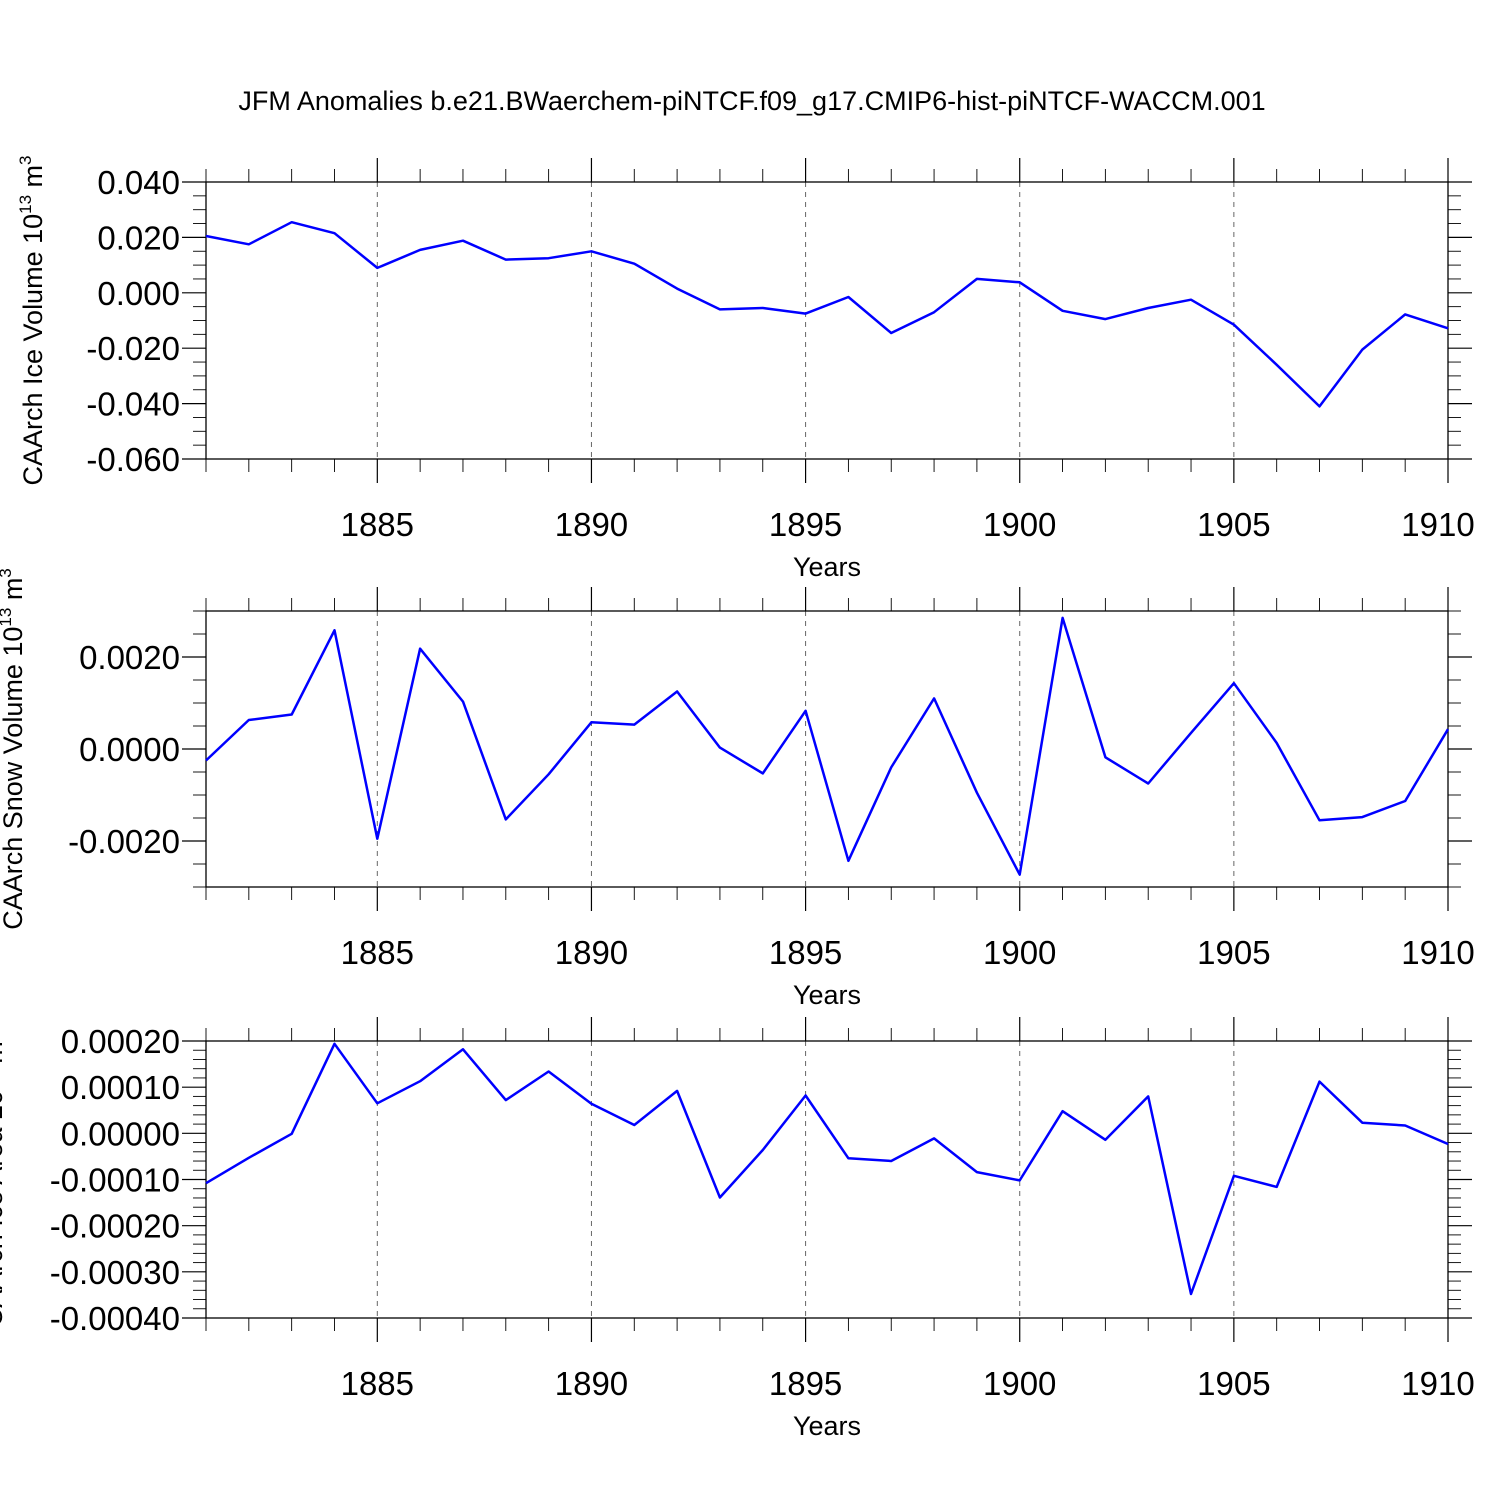 This screenshot has height=1500, width=1500. I want to click on y-tick-label: -0.00040, so click(115, 1318).